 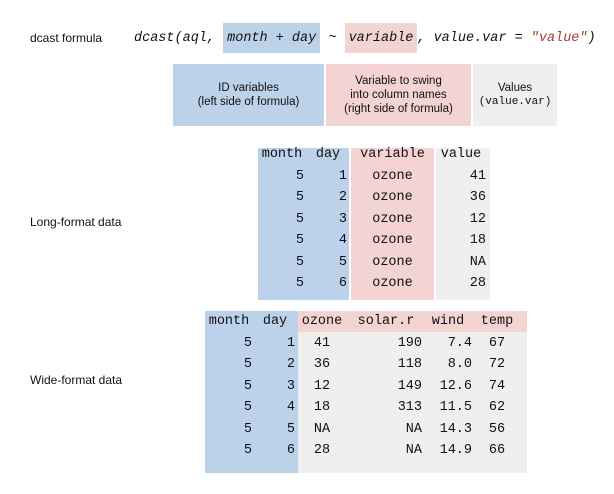 I want to click on formula-prefix: dcast(aql,, so click(x=179, y=38).